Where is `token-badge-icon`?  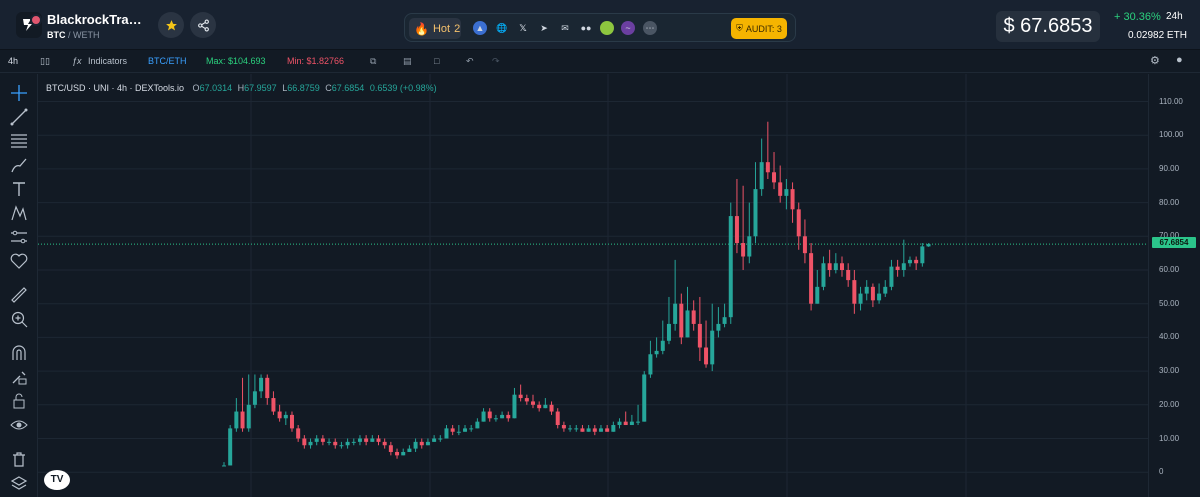 token-badge-icon is located at coordinates (36, 20).